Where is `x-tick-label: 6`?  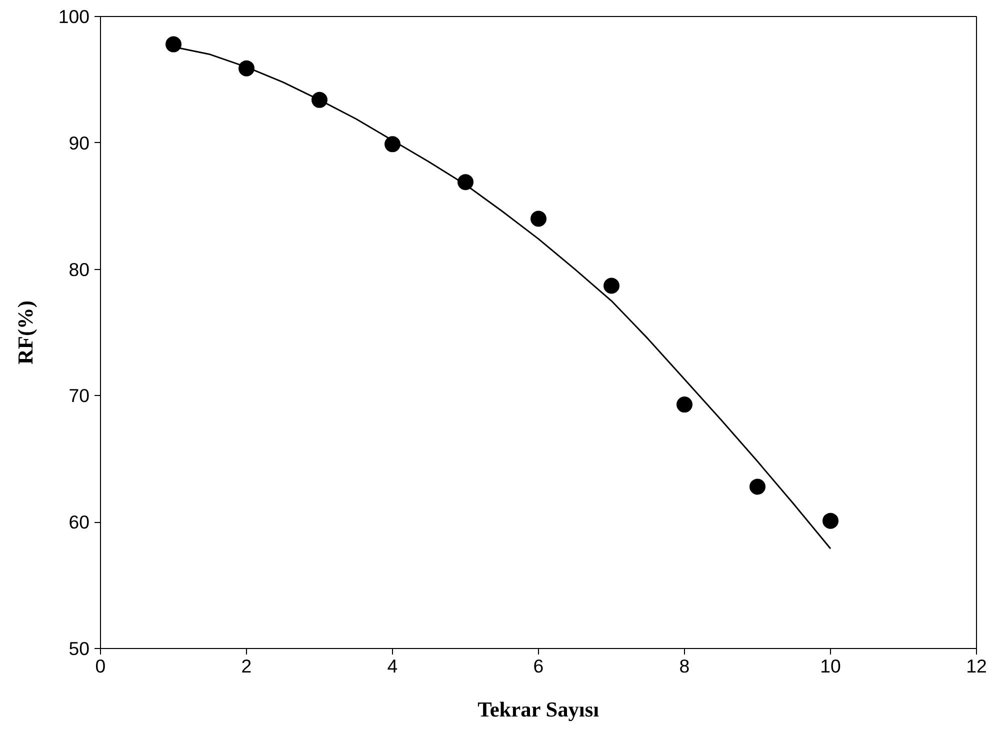 x-tick-label: 6 is located at coordinates (538, 666).